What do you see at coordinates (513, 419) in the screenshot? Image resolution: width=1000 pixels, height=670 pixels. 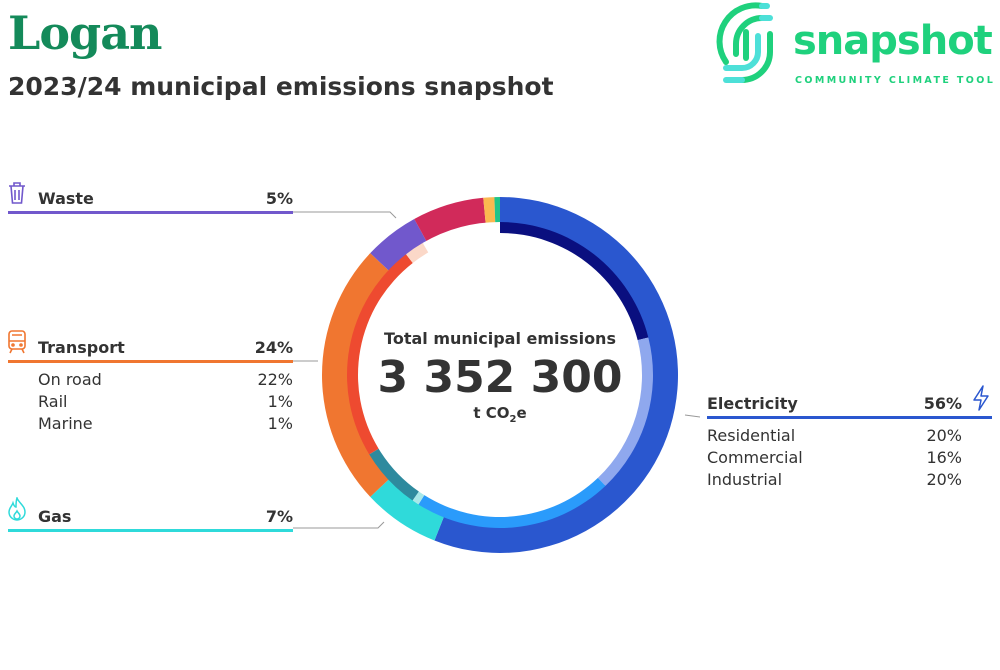 I see `unit-subscript: 2` at bounding box center [513, 419].